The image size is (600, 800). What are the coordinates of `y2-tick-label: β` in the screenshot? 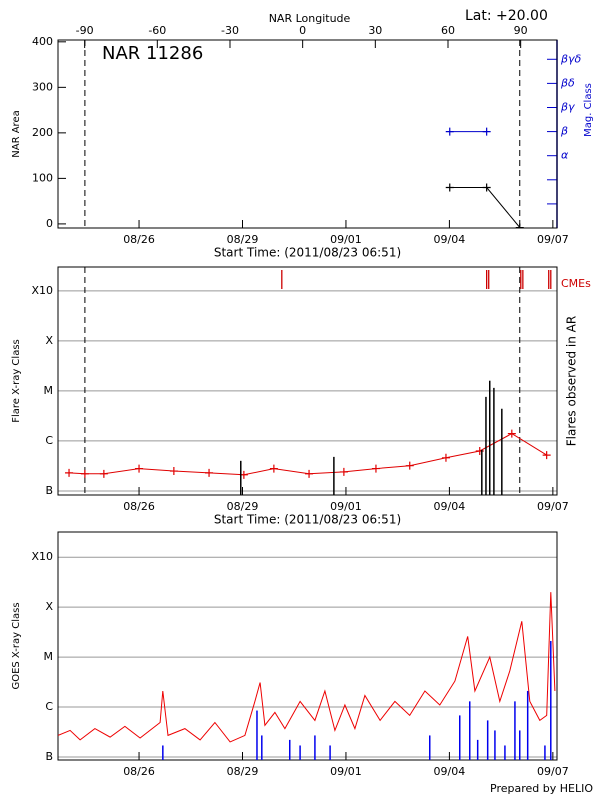 It's located at (564, 131).